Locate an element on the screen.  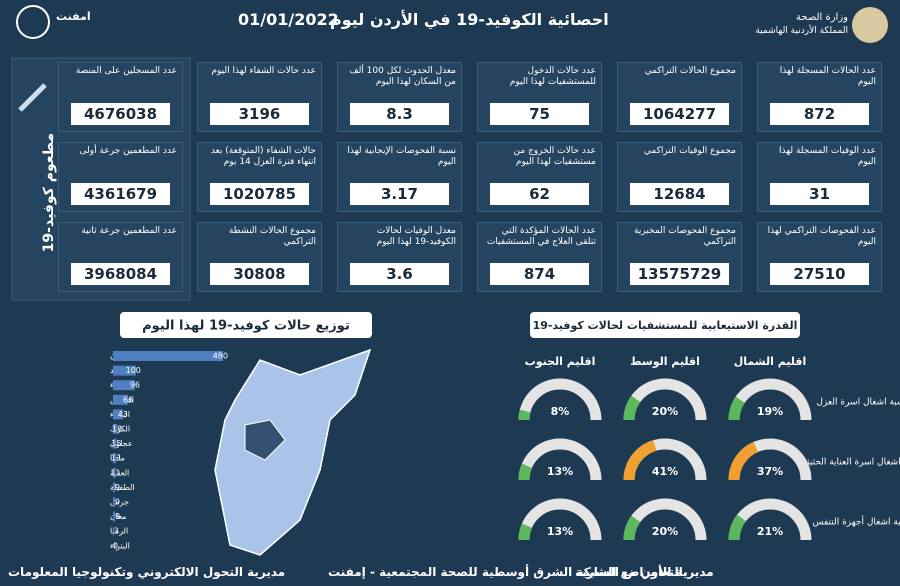
stat-tile: مجموع الوفيات التراكمي 12684 is located at coordinates (679, 177).